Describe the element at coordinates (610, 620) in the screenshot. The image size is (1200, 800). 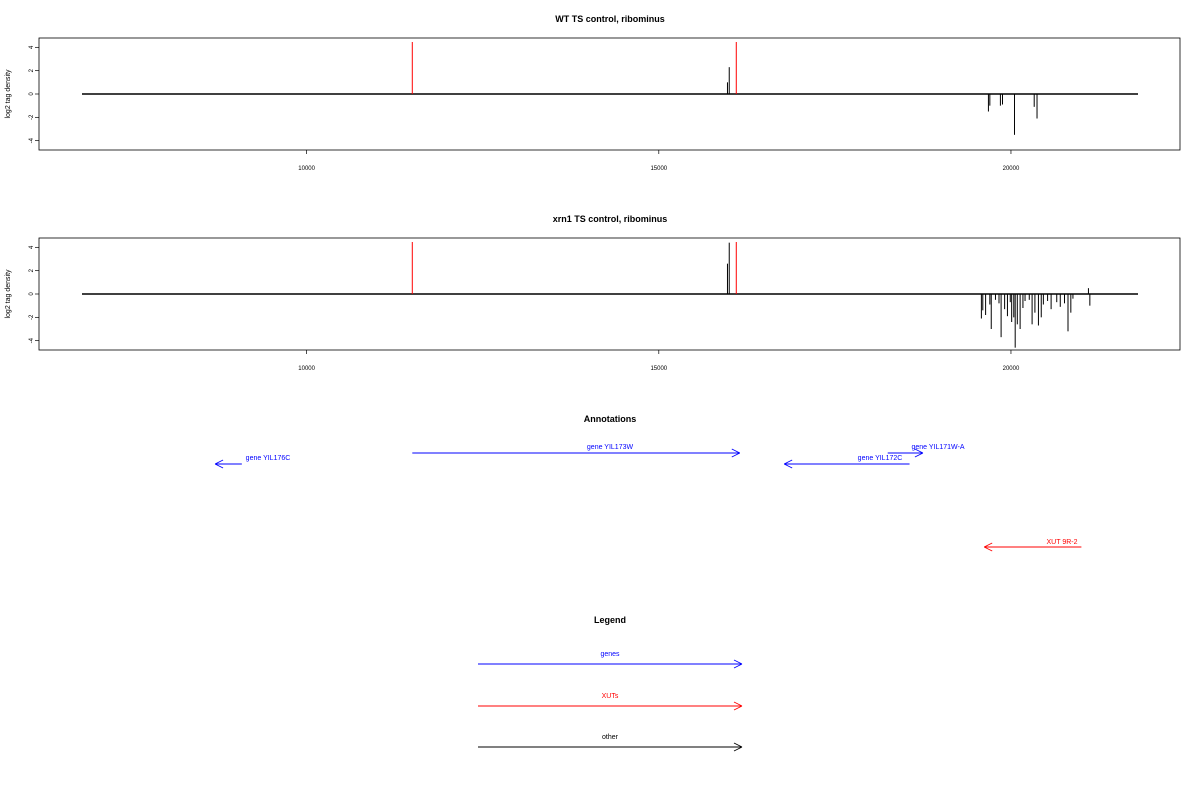
I see `legend-title: Legend` at that location.